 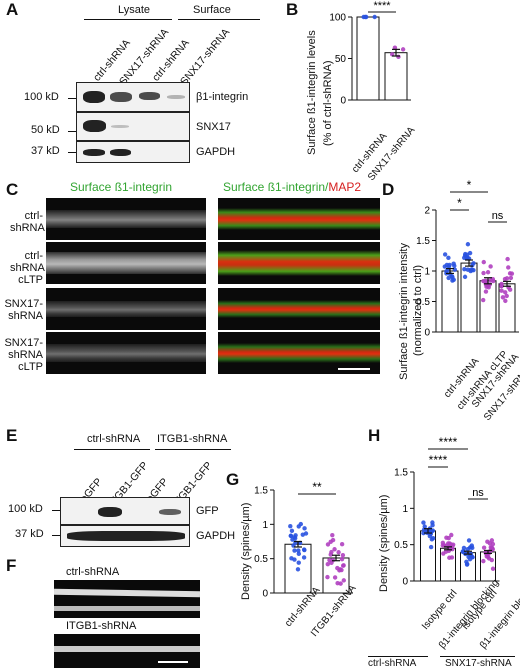 What do you see at coordinates (388, 189) in the screenshot?
I see `panel-label-d: D` at bounding box center [388, 189].